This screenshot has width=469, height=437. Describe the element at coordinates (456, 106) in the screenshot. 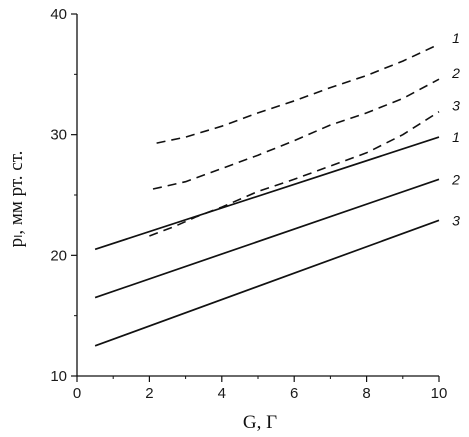

I see `series-label-dashed-3: 3` at that location.